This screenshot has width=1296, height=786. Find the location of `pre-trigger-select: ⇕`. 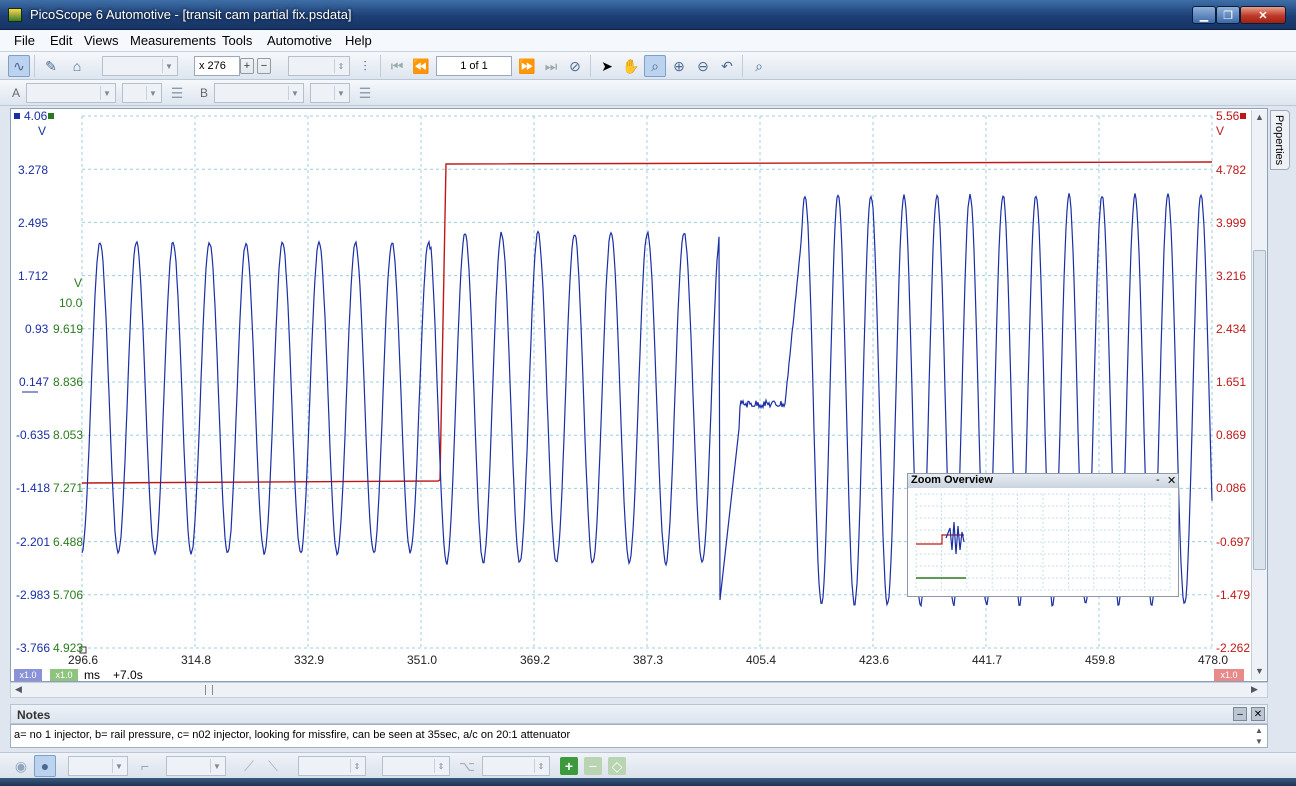

pre-trigger-select: ⇕ is located at coordinates (416, 766).